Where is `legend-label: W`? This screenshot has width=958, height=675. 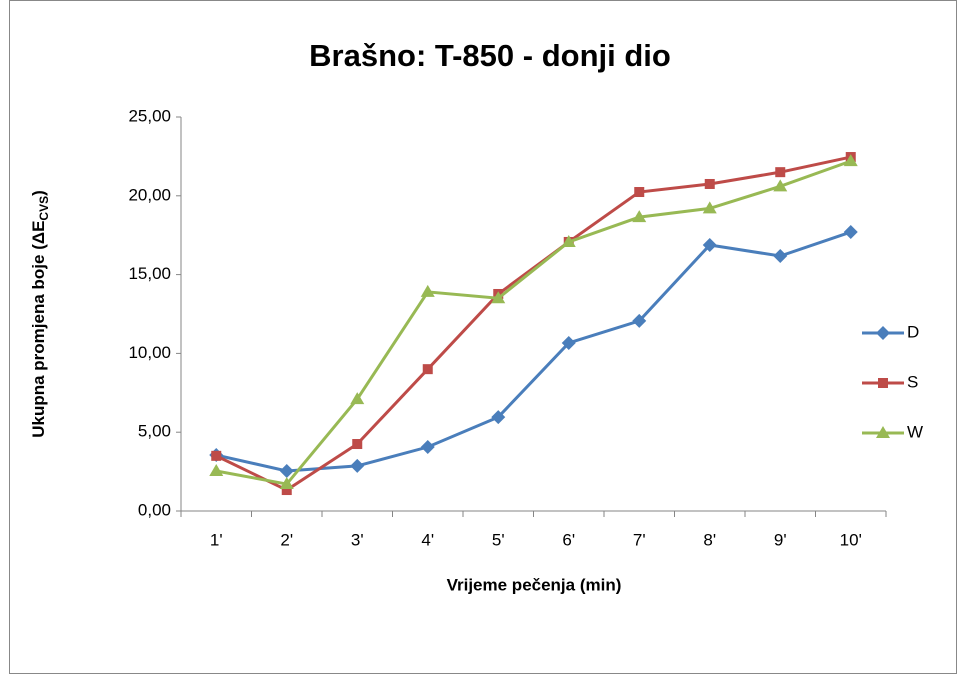 legend-label: W is located at coordinates (915, 431).